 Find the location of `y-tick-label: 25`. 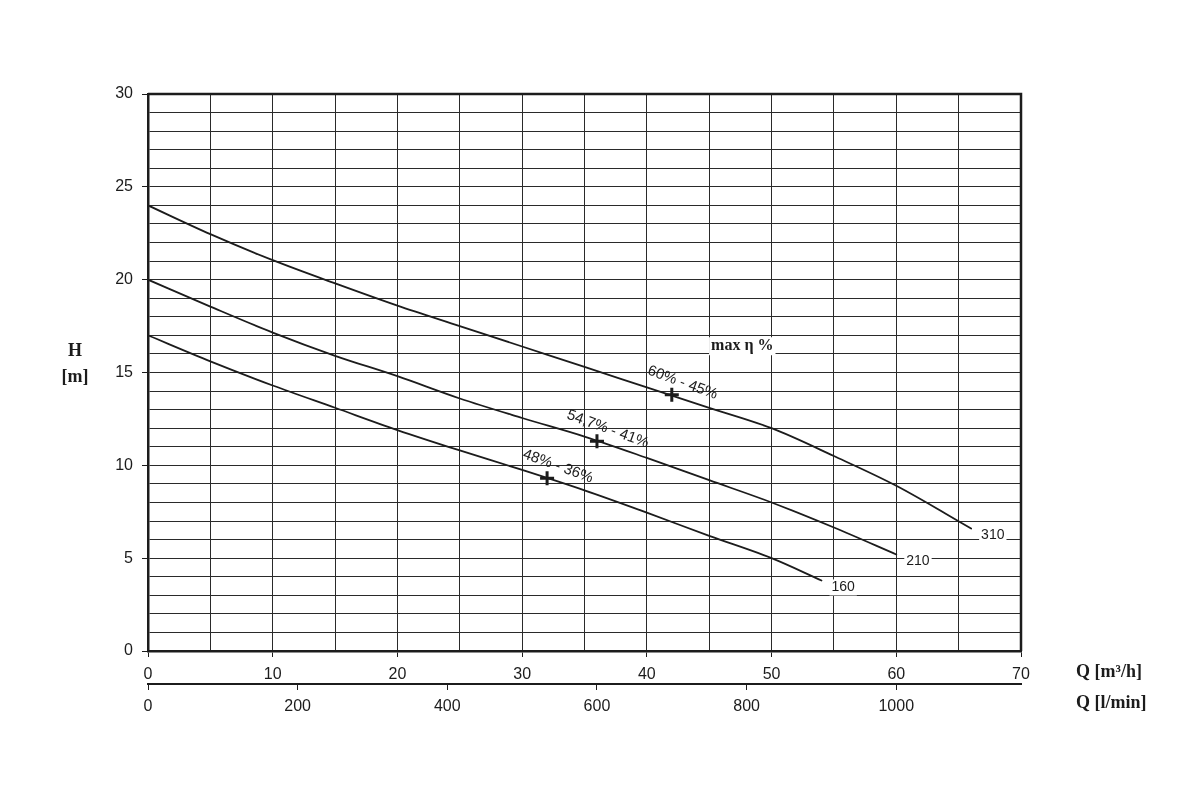

y-tick-label: 25 is located at coordinates (124, 186).